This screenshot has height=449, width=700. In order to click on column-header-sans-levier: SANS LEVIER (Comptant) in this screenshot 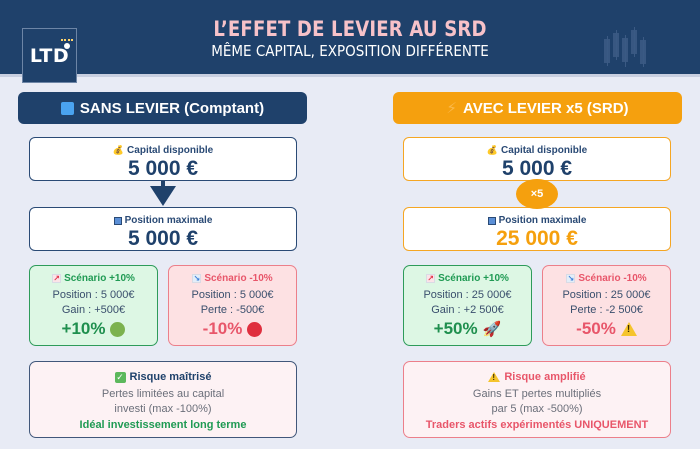, I will do `click(162, 108)`.